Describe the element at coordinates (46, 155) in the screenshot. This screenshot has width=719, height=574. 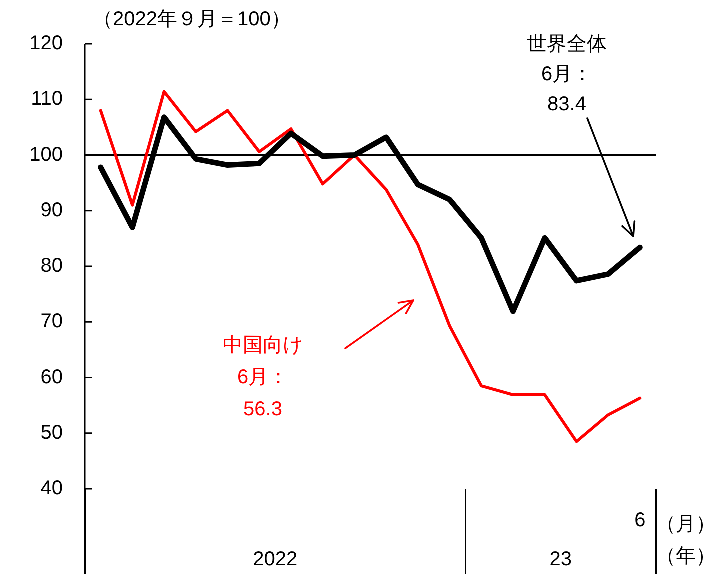
I see `y-tick-label: 100` at that location.